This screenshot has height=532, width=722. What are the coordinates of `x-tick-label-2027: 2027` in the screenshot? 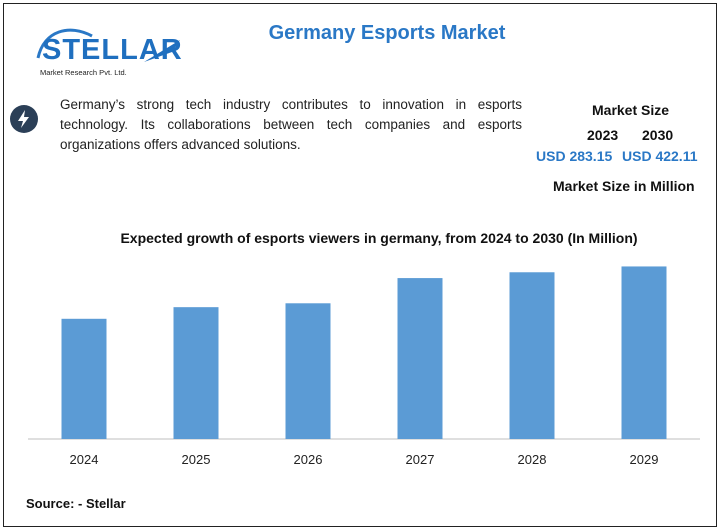 It's located at (420, 459).